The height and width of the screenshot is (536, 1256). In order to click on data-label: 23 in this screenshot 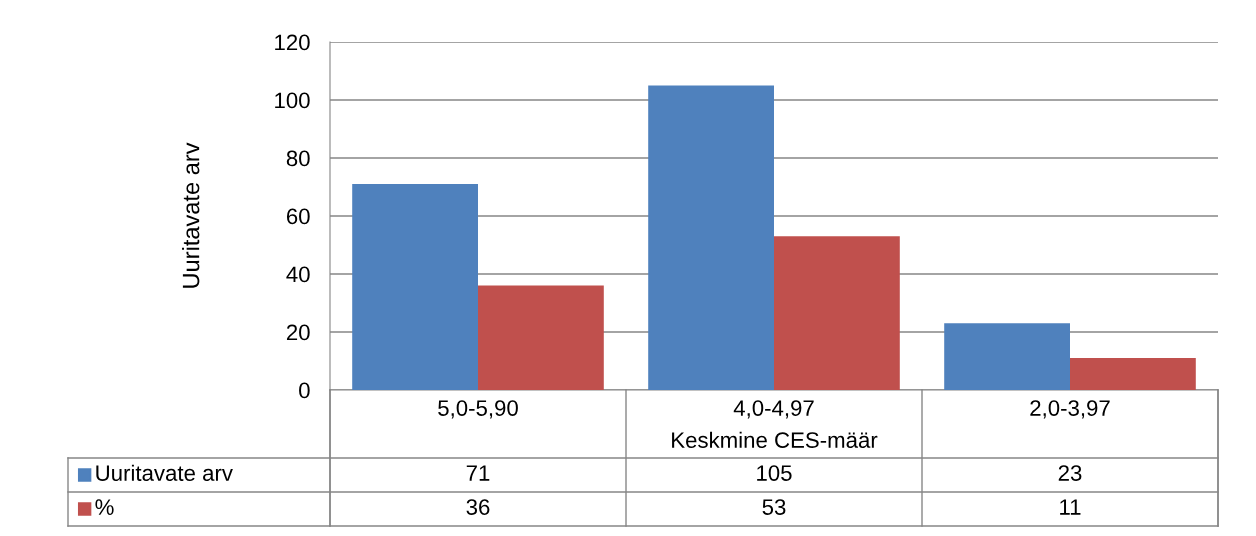, I will do `click(1070, 473)`.